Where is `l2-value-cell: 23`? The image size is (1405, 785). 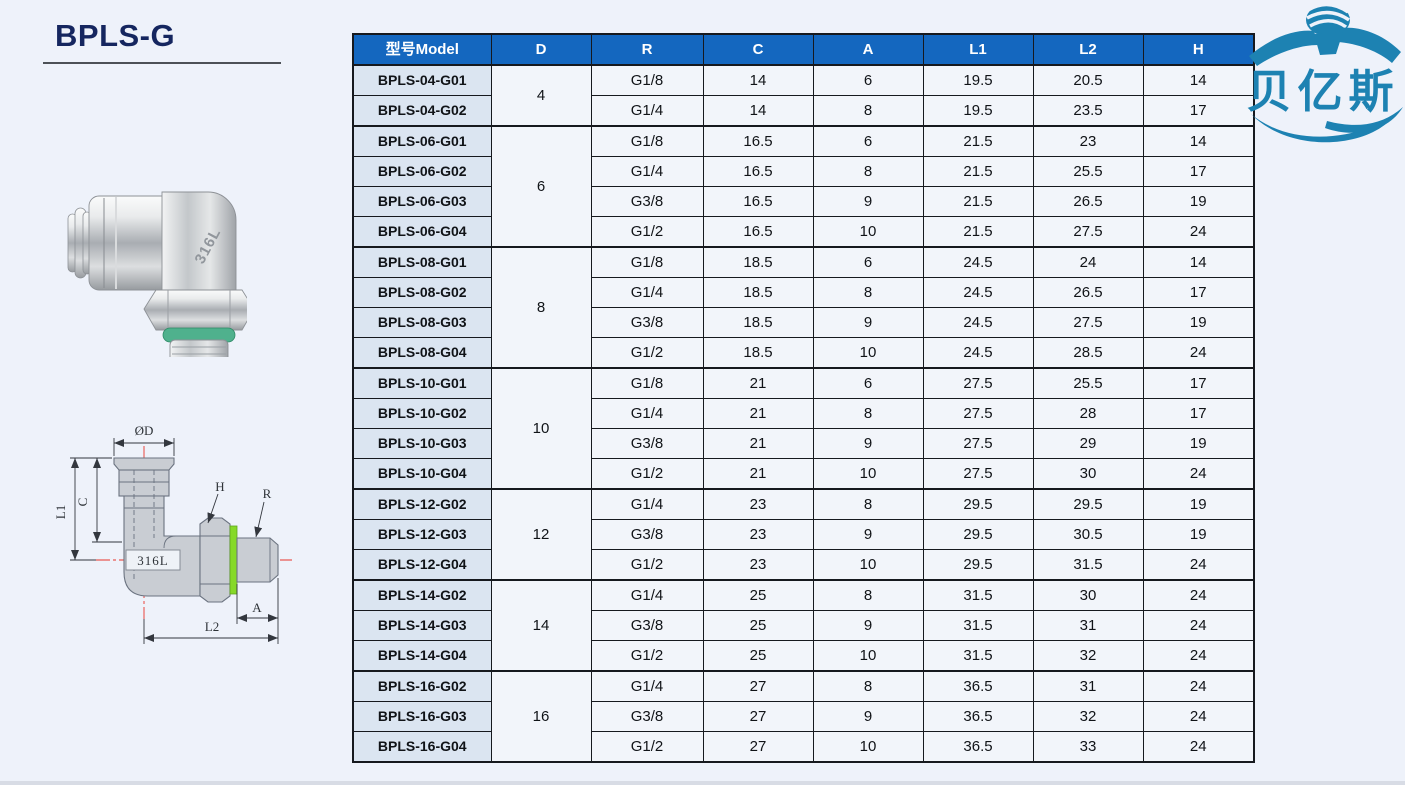 l2-value-cell: 23 is located at coordinates (1088, 141).